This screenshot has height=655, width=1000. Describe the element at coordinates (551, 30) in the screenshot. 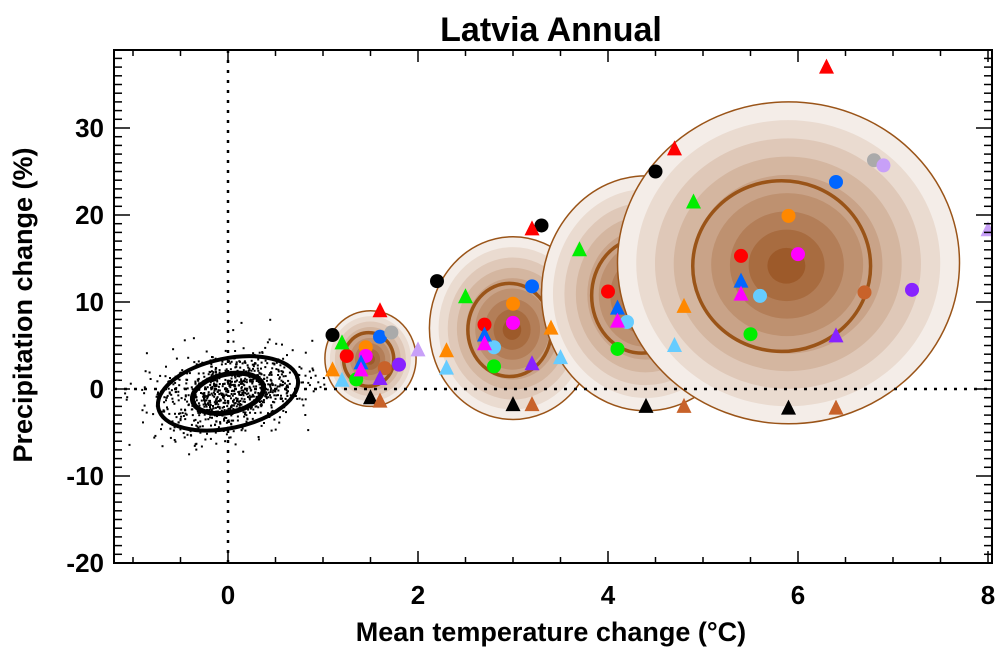

I see `chart-title: Latvia Annual` at that location.